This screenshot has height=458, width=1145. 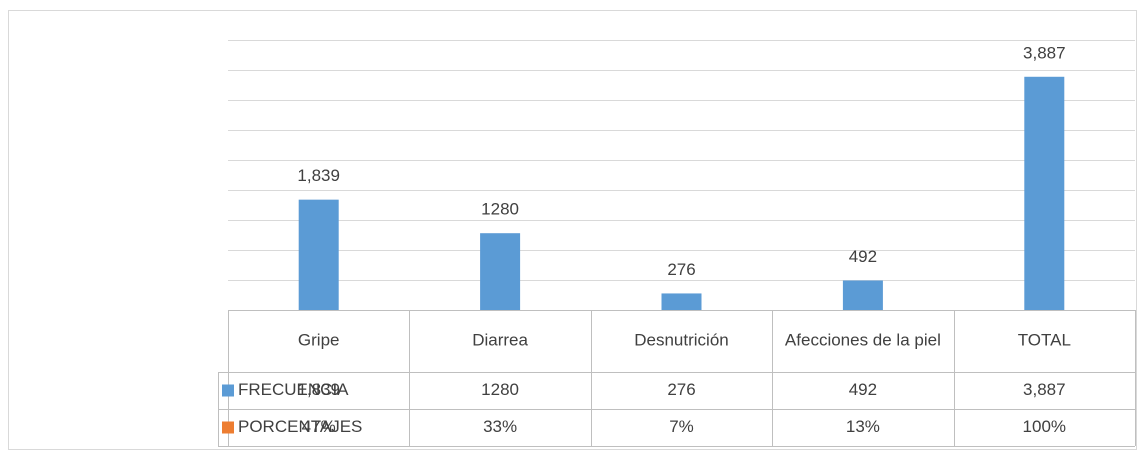 I want to click on table-cell: 100%, so click(x=1044, y=426).